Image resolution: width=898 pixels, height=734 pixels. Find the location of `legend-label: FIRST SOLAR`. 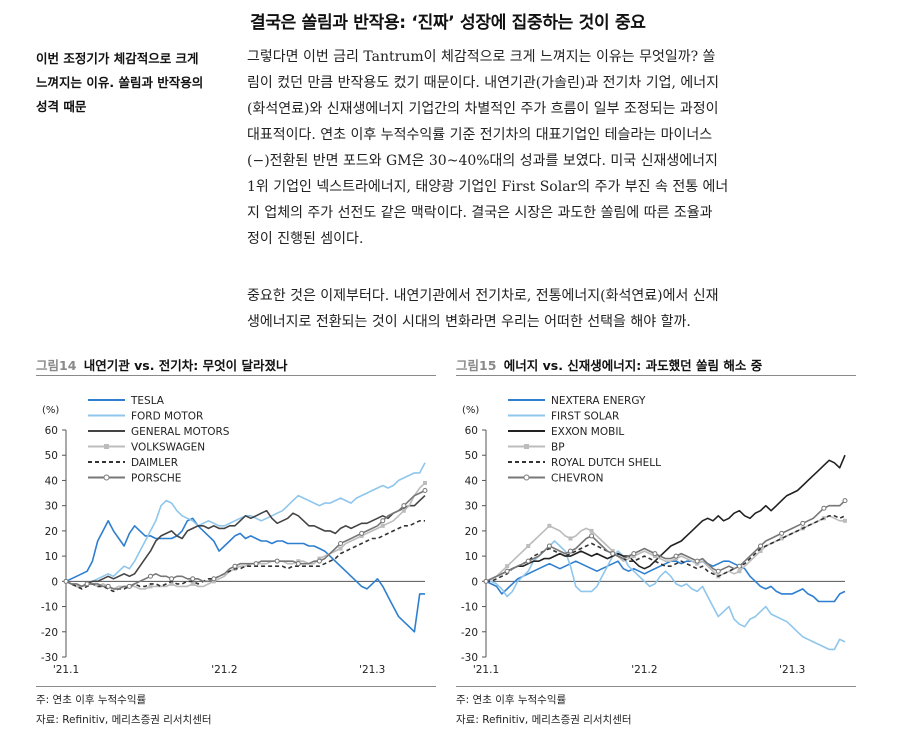

legend-label: FIRST SOLAR is located at coordinates (585, 417).